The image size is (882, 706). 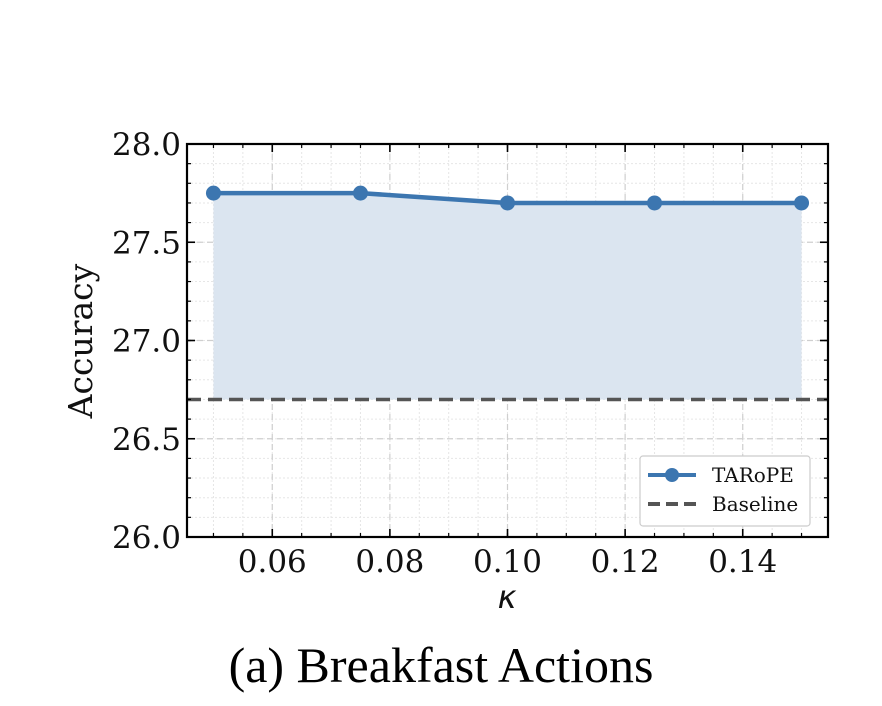 What do you see at coordinates (672, 475) in the screenshot?
I see `legend-tarope-marker` at bounding box center [672, 475].